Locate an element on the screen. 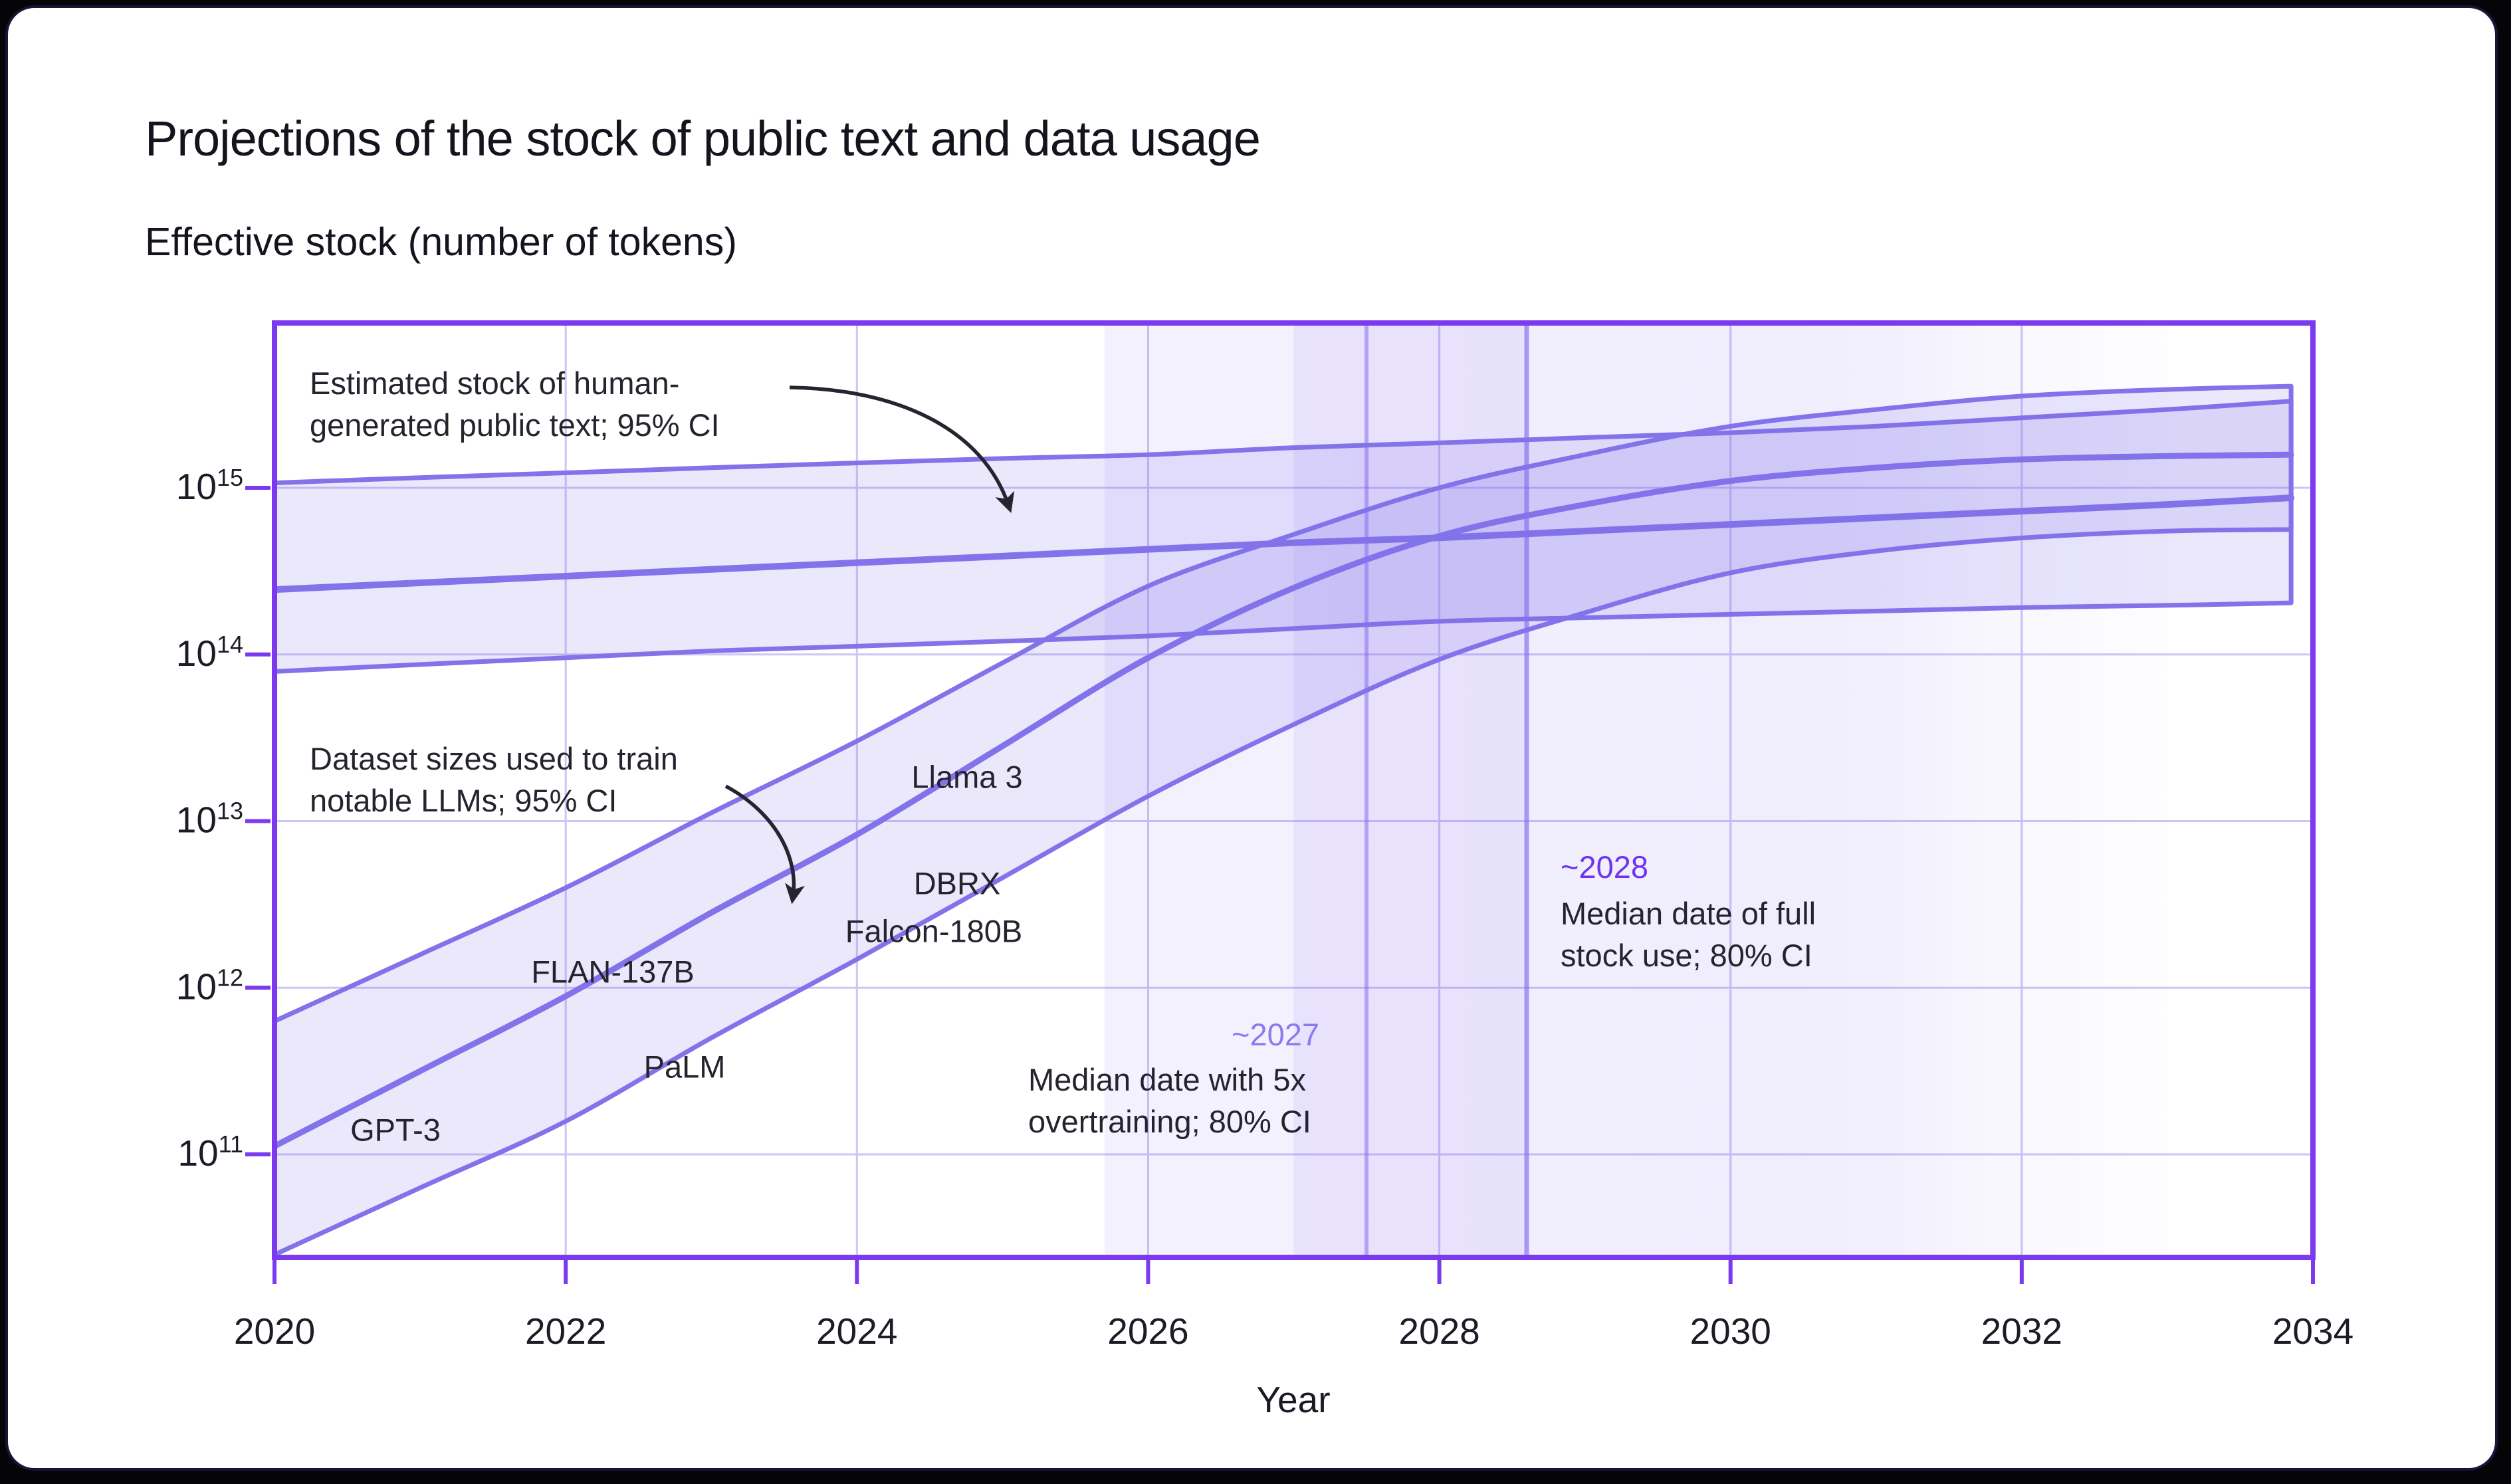  x-tick-label: 2024 is located at coordinates (856, 1331).